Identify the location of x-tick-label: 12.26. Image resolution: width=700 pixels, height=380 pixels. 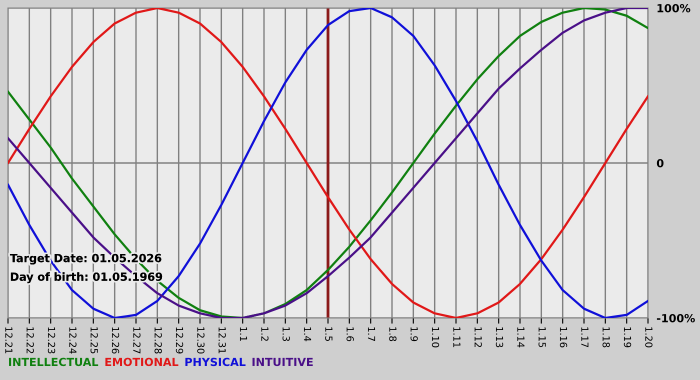
(116, 340).